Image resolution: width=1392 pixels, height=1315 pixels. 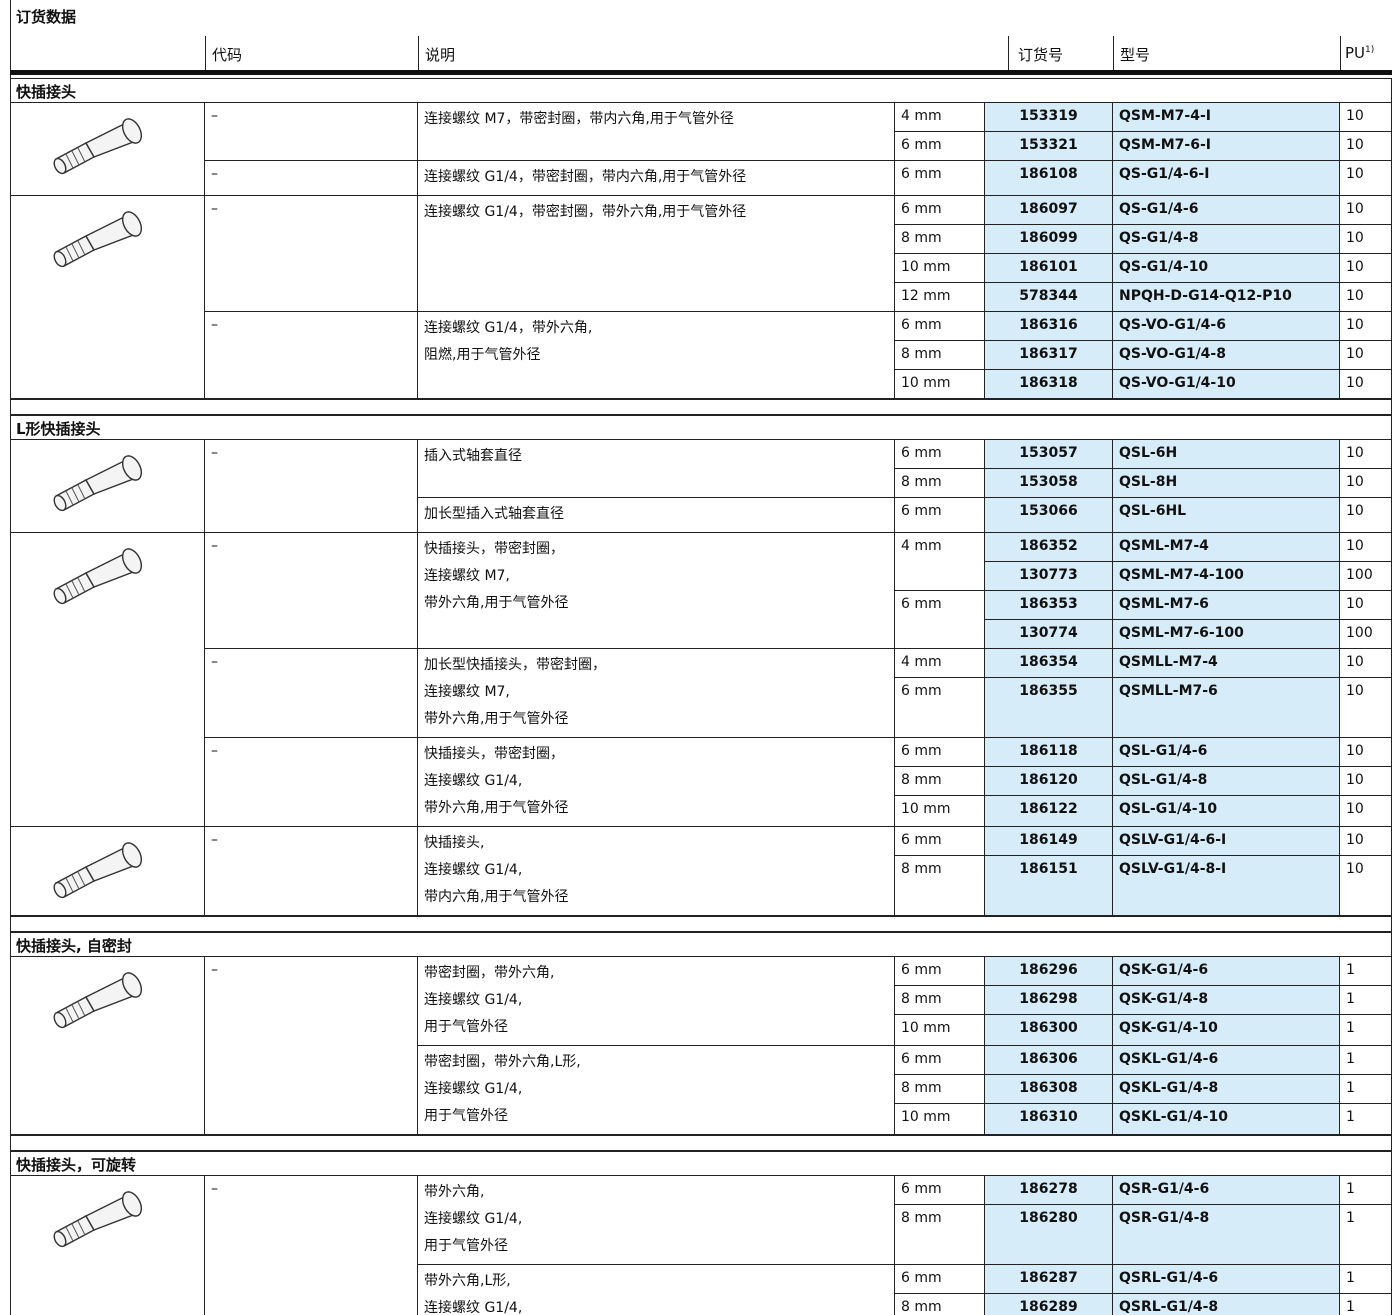 I want to click on order-number: 186122, so click(x=1049, y=811).